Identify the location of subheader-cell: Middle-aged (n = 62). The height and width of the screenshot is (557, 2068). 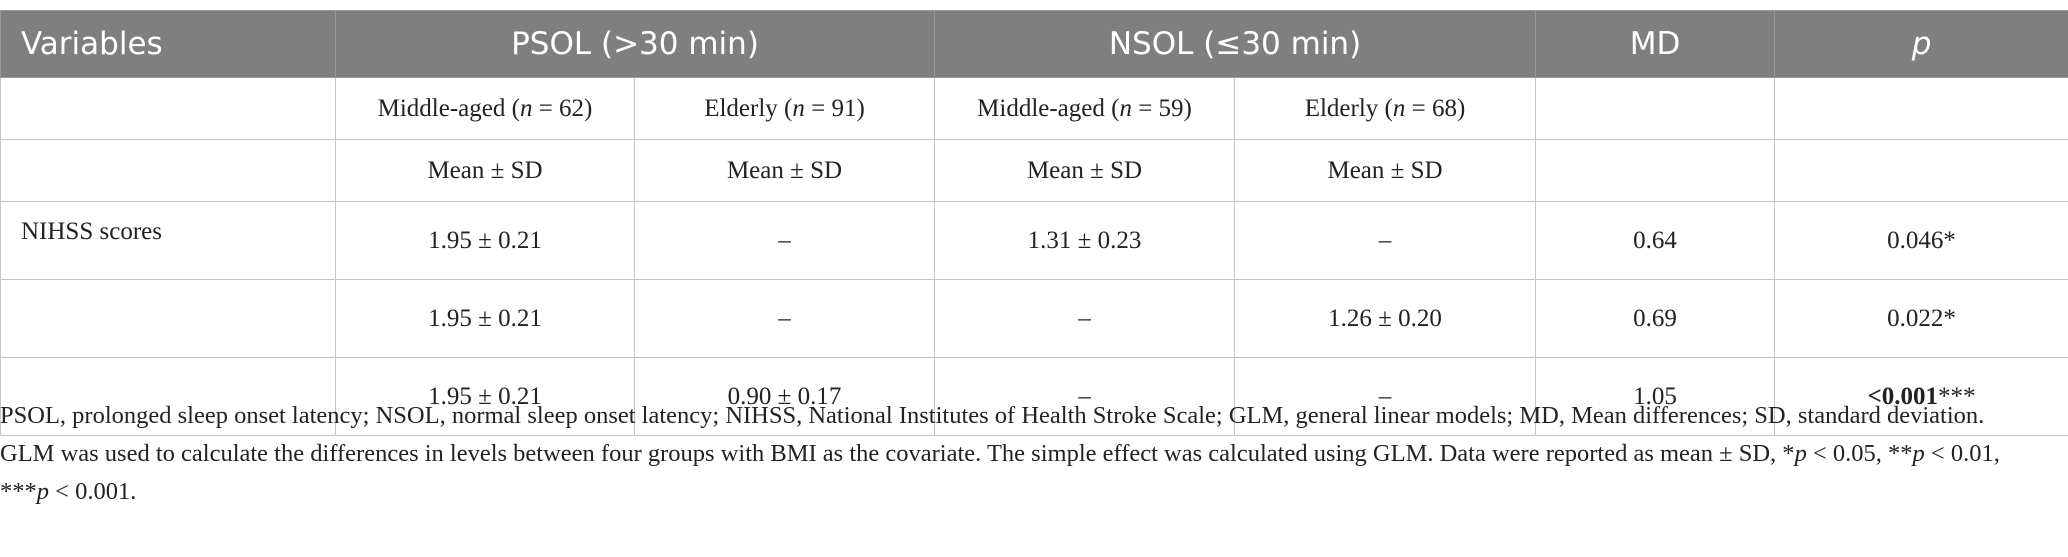
(485, 108).